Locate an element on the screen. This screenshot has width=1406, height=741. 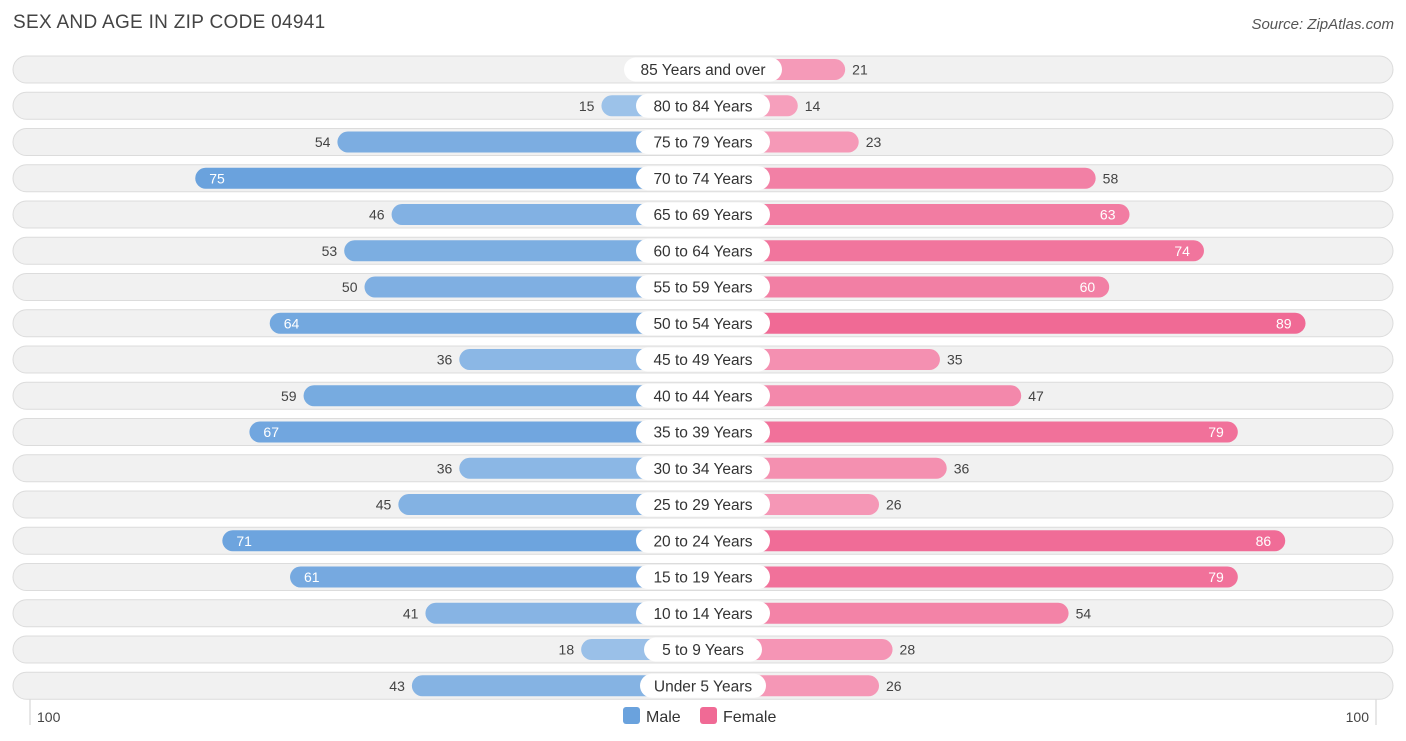
male-value-label: 54 is located at coordinates (323, 142).